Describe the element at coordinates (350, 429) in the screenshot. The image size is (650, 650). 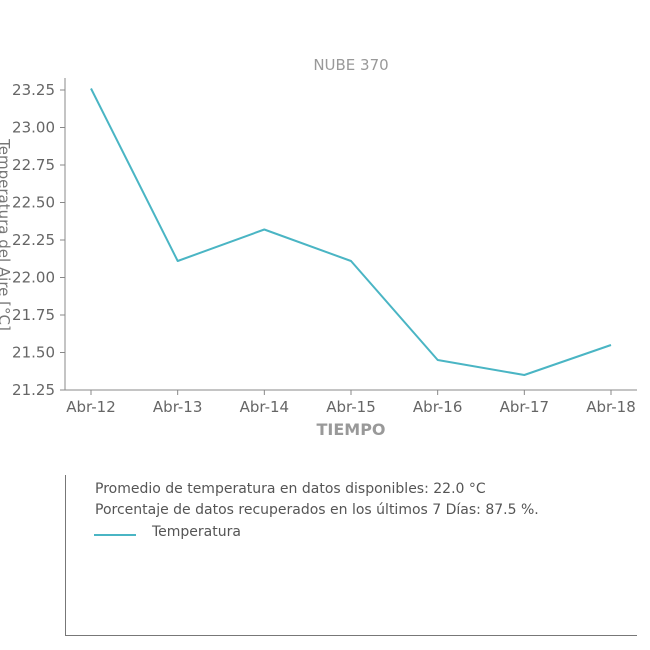
I see `x-axis-label: TIEMPO` at that location.